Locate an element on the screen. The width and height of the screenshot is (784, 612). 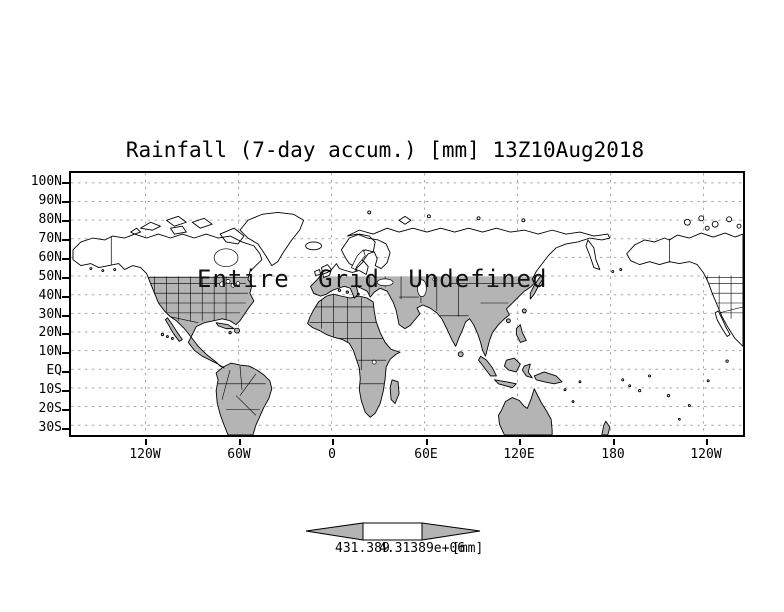
colorbar-label-left: 431.389 is located at coordinates (362, 548).